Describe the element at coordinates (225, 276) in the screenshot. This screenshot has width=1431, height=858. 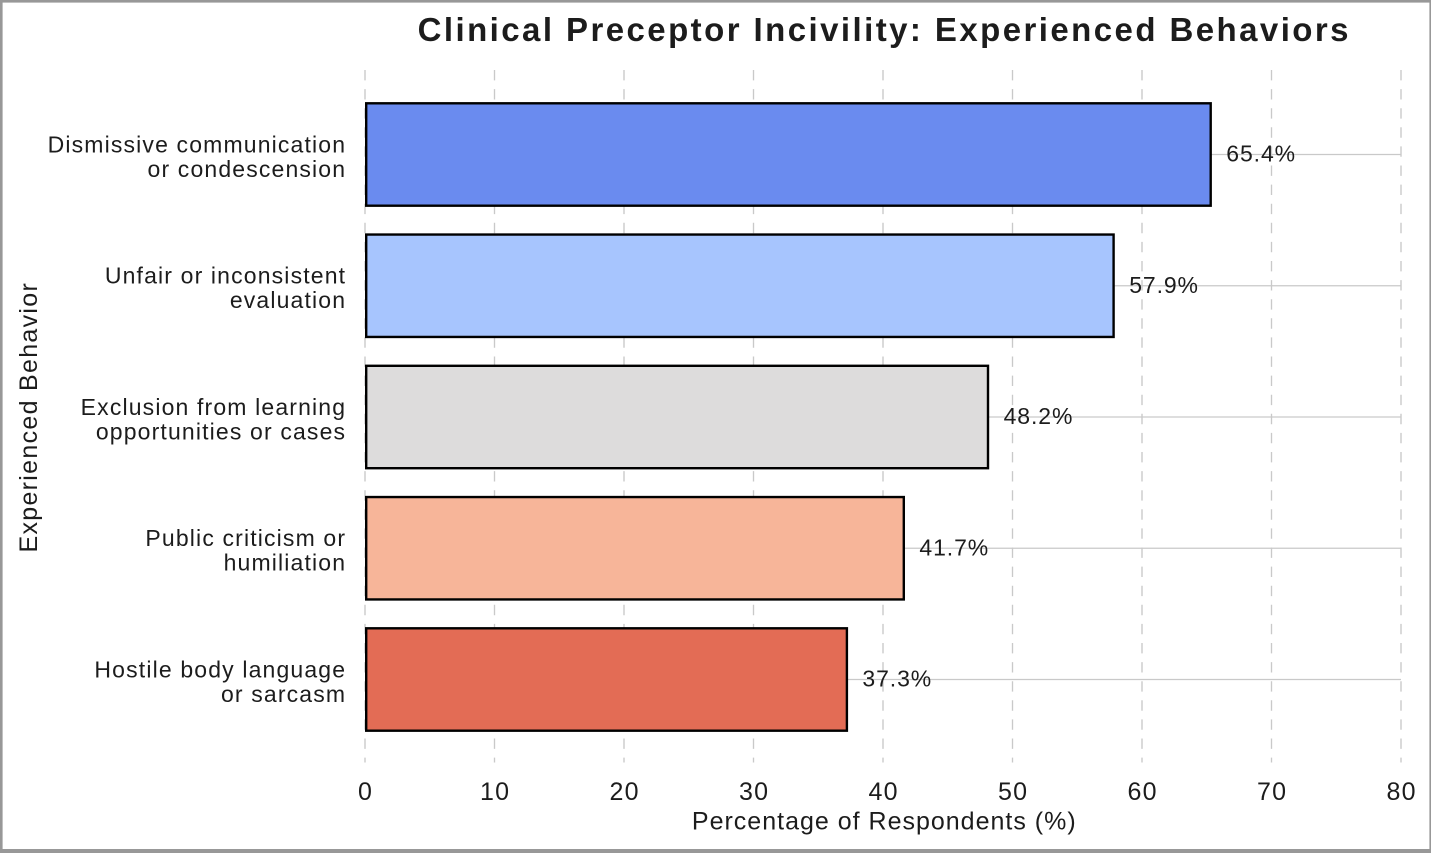
I see `svg-text: Unfair or inconsistent` at that location.